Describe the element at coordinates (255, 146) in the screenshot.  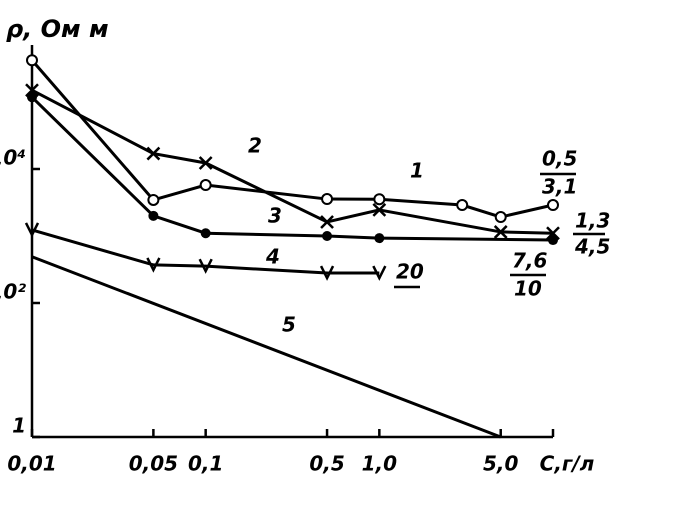
I see `series-label: 2` at that location.